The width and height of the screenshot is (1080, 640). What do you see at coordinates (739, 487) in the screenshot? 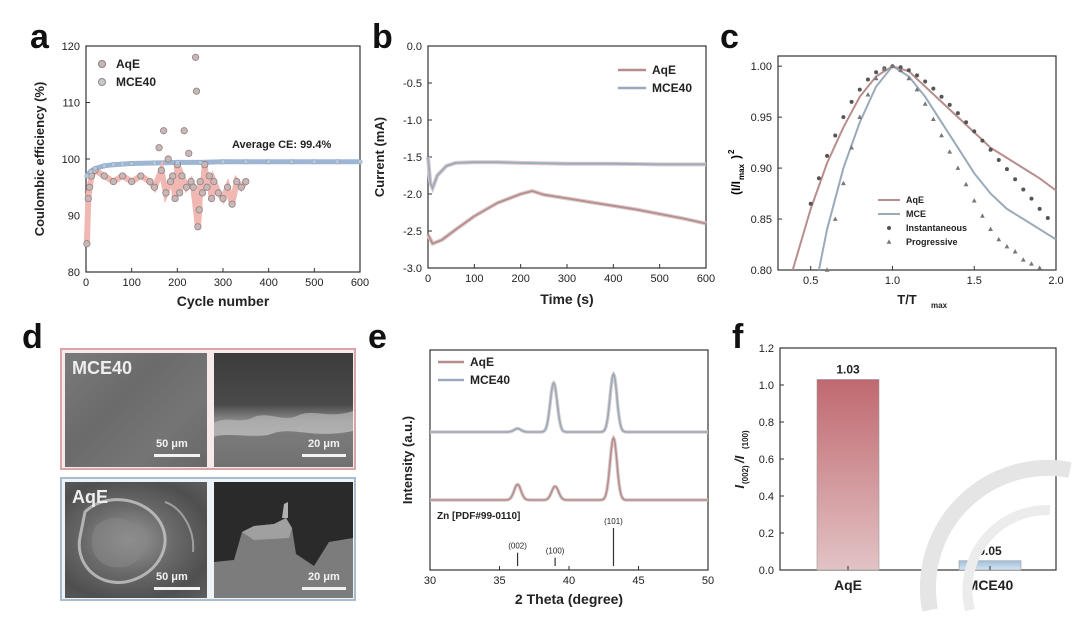
I see `y-axis-label: I` at bounding box center [739, 487].